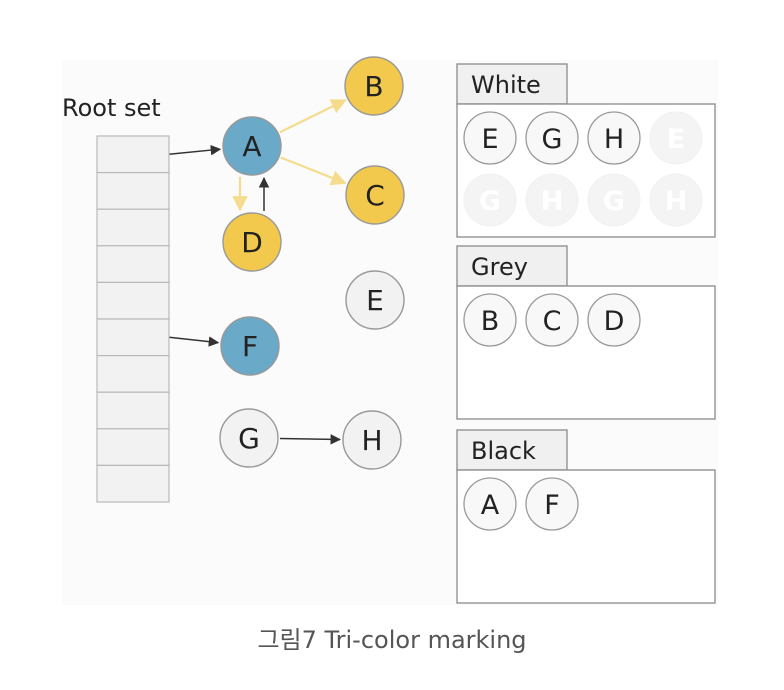  Describe the element at coordinates (313, 116) in the screenshot. I see `edge-A-B` at that location.